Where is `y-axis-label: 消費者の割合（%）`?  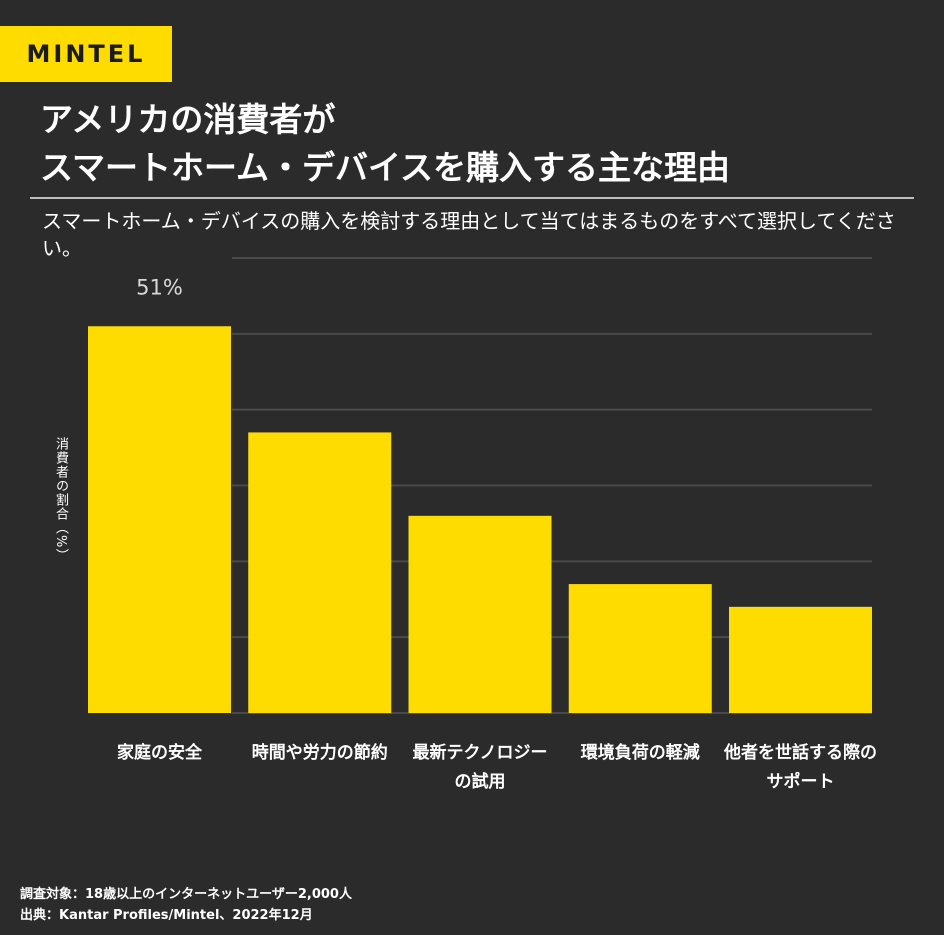 y-axis-label: 消費者の割合（%） is located at coordinates (60, 500).